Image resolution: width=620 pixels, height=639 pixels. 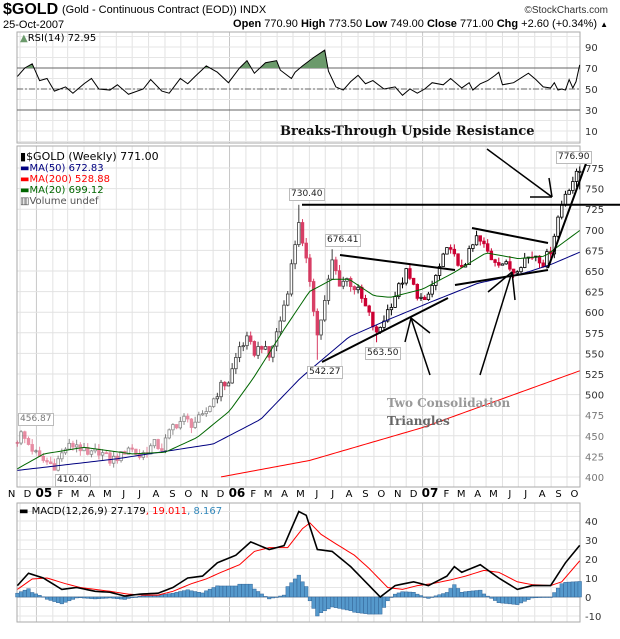 I want to click on price-tick-label: 750, so click(x=594, y=190).